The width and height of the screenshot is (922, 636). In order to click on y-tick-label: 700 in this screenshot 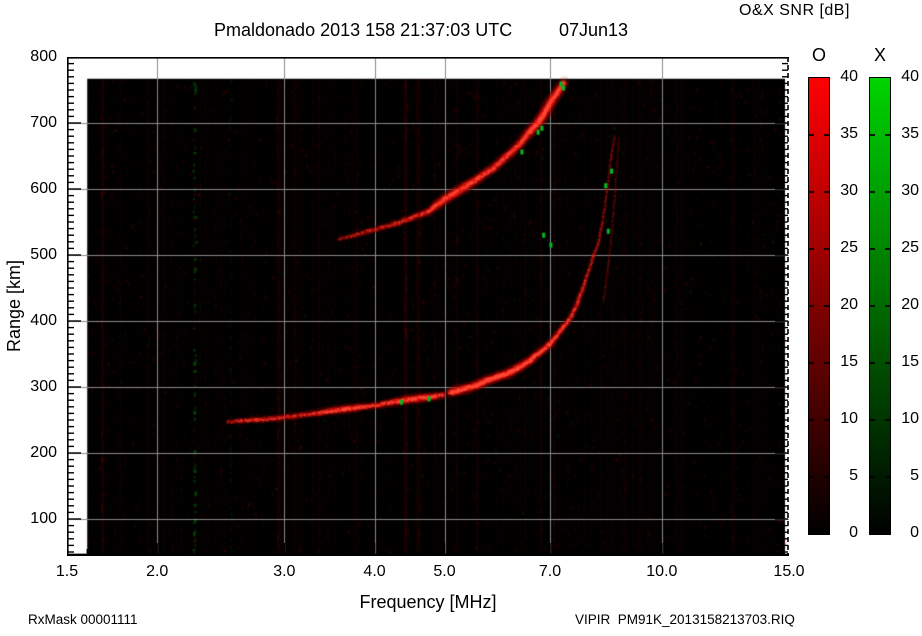, I will do `click(43, 122)`.